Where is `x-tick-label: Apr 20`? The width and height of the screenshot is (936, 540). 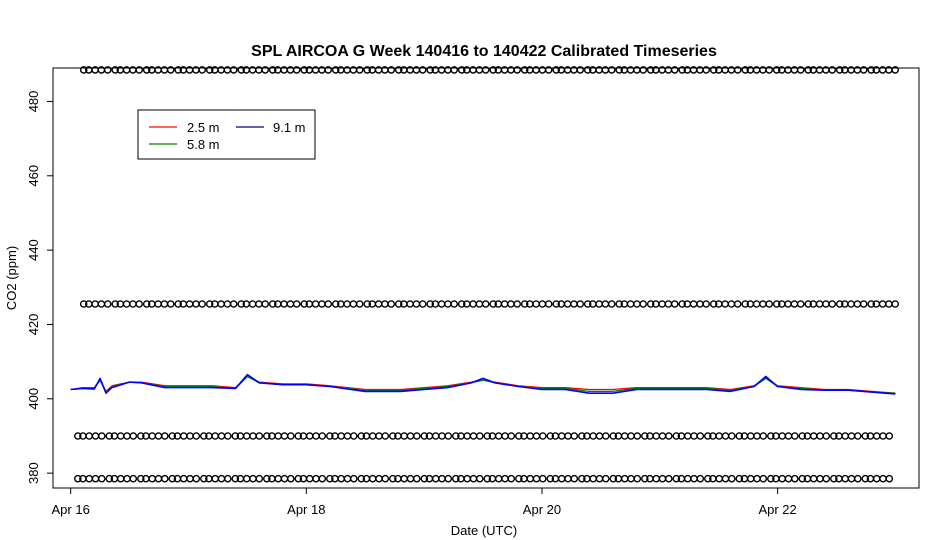 x-tick-label: Apr 20 is located at coordinates (542, 509).